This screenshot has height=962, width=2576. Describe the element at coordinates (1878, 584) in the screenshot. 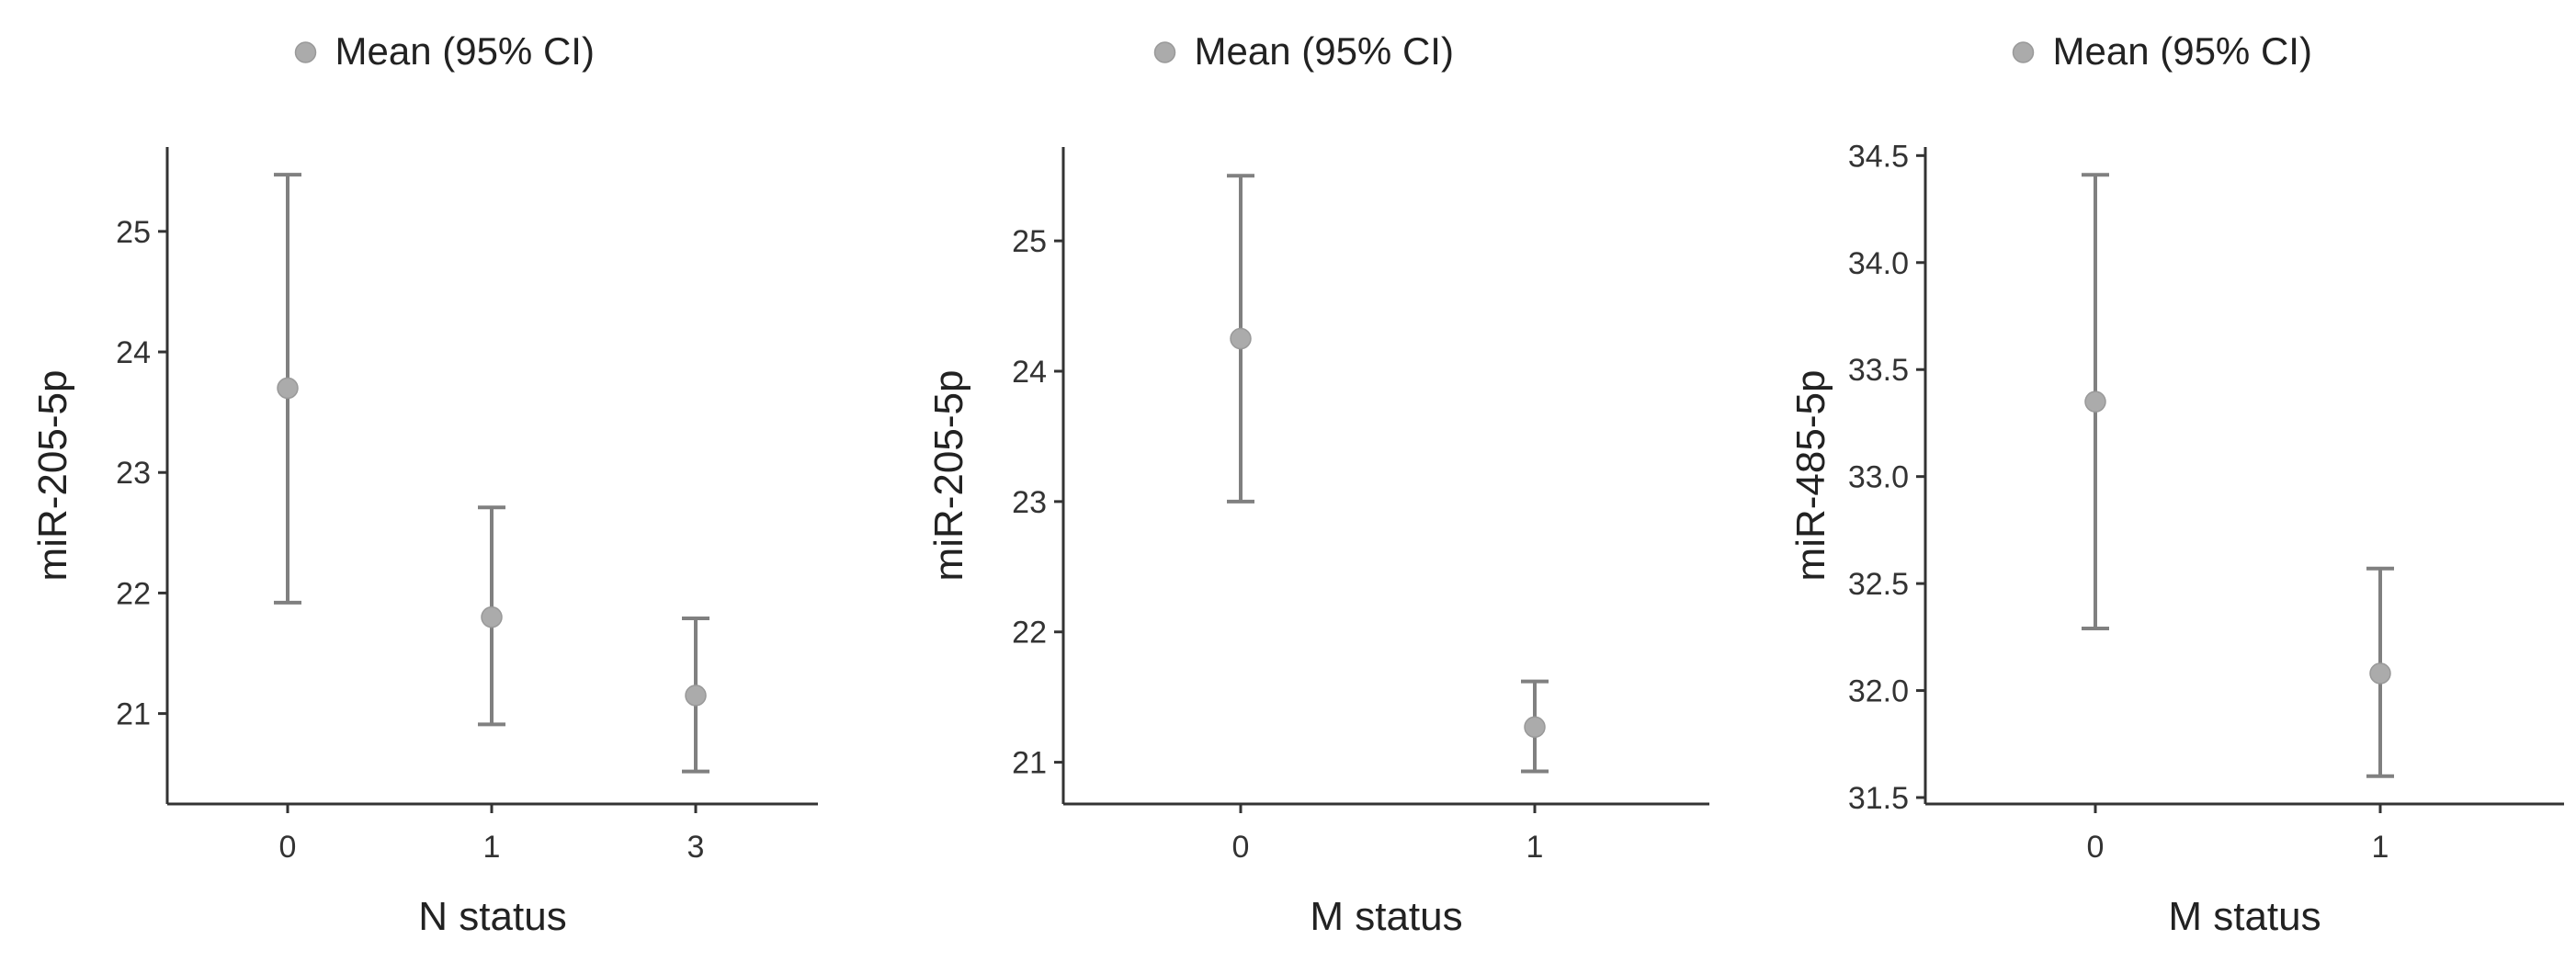

I see `y-tick-label: 32.5` at that location.